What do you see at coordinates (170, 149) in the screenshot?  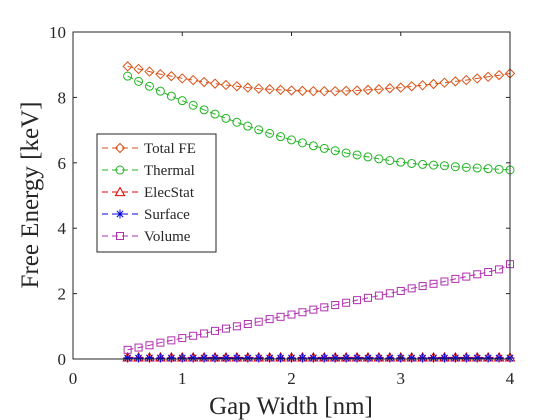 I see `legend-label: Total FE` at bounding box center [170, 149].